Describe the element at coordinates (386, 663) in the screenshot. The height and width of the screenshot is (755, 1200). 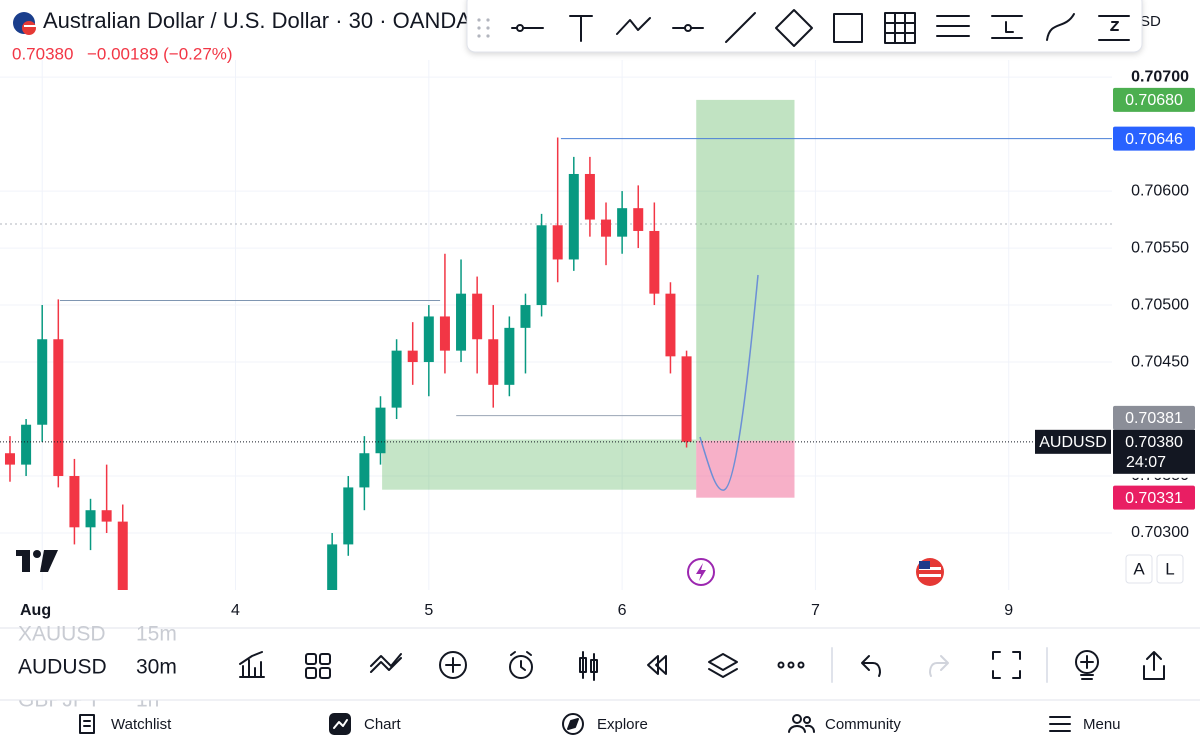
I see `compare-button` at that location.